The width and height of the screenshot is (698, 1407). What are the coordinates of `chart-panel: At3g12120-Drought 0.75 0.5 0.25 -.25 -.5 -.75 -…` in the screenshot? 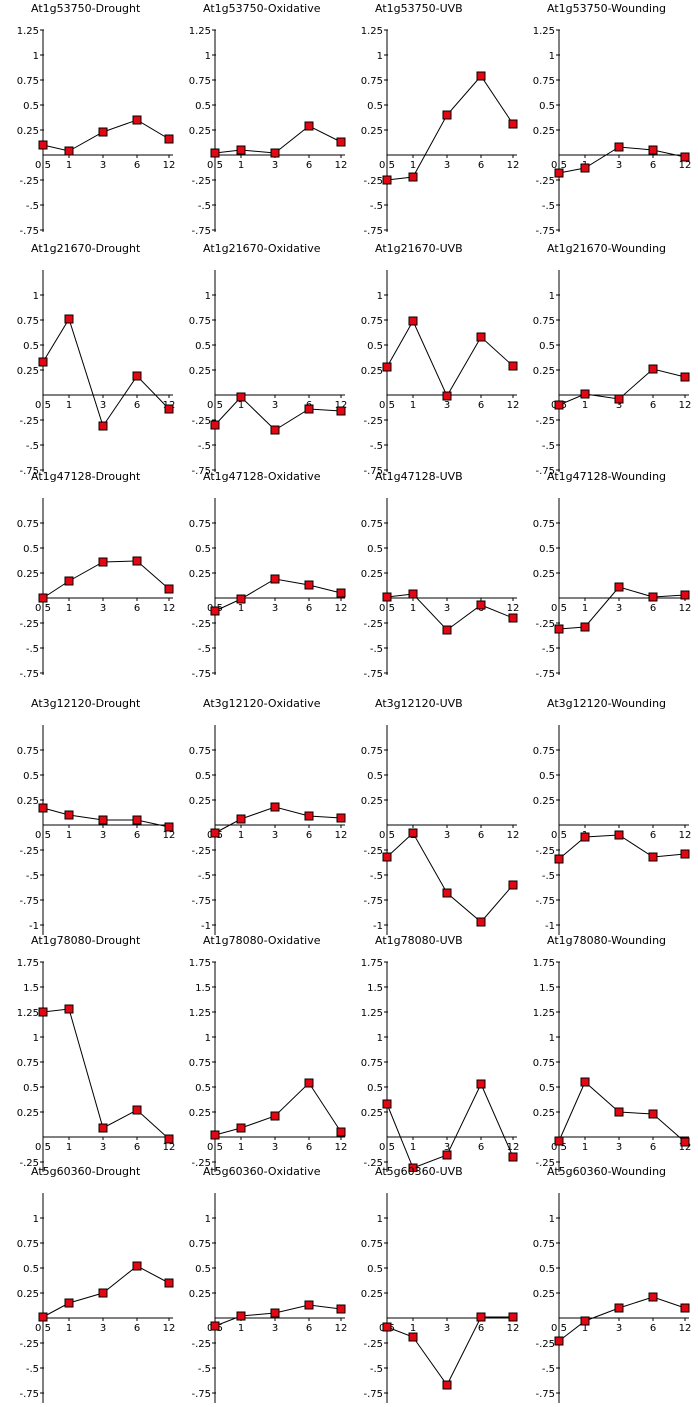 It's located at (91, 836).